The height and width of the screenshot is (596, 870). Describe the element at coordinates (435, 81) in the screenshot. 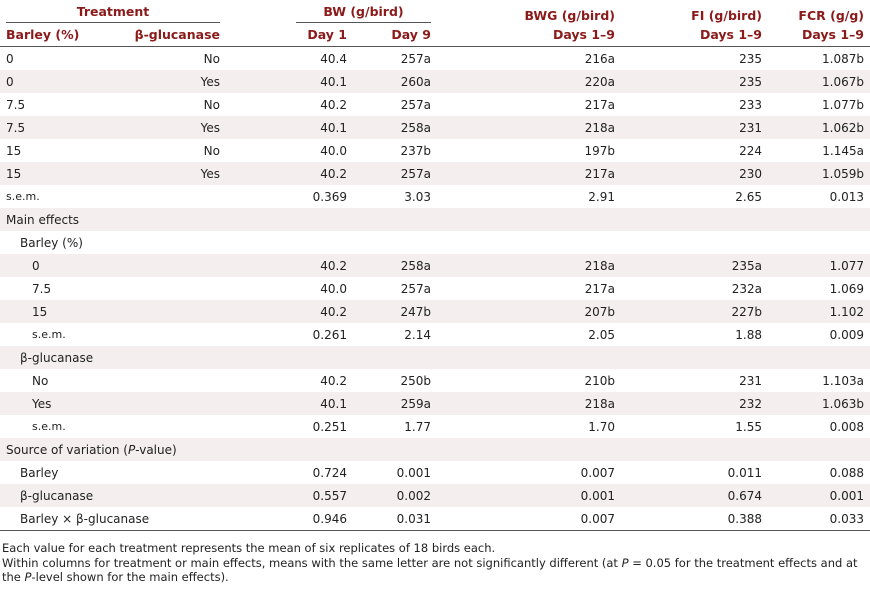

I see `table-row: 0 Yes 40.1 260a 220a 235 1.067b` at that location.